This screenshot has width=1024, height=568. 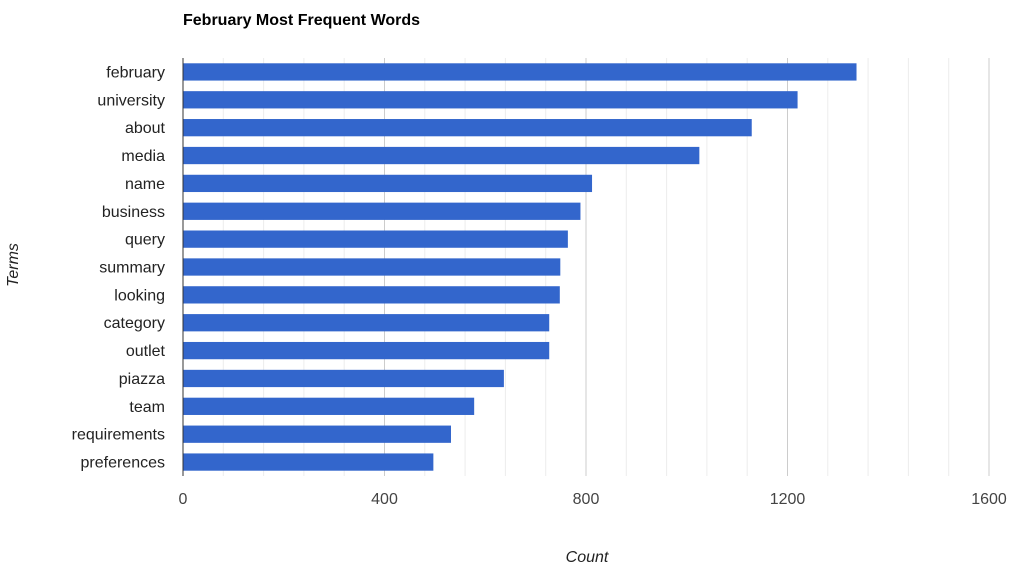 I want to click on x-tick-label-0: 0, so click(x=183, y=499).